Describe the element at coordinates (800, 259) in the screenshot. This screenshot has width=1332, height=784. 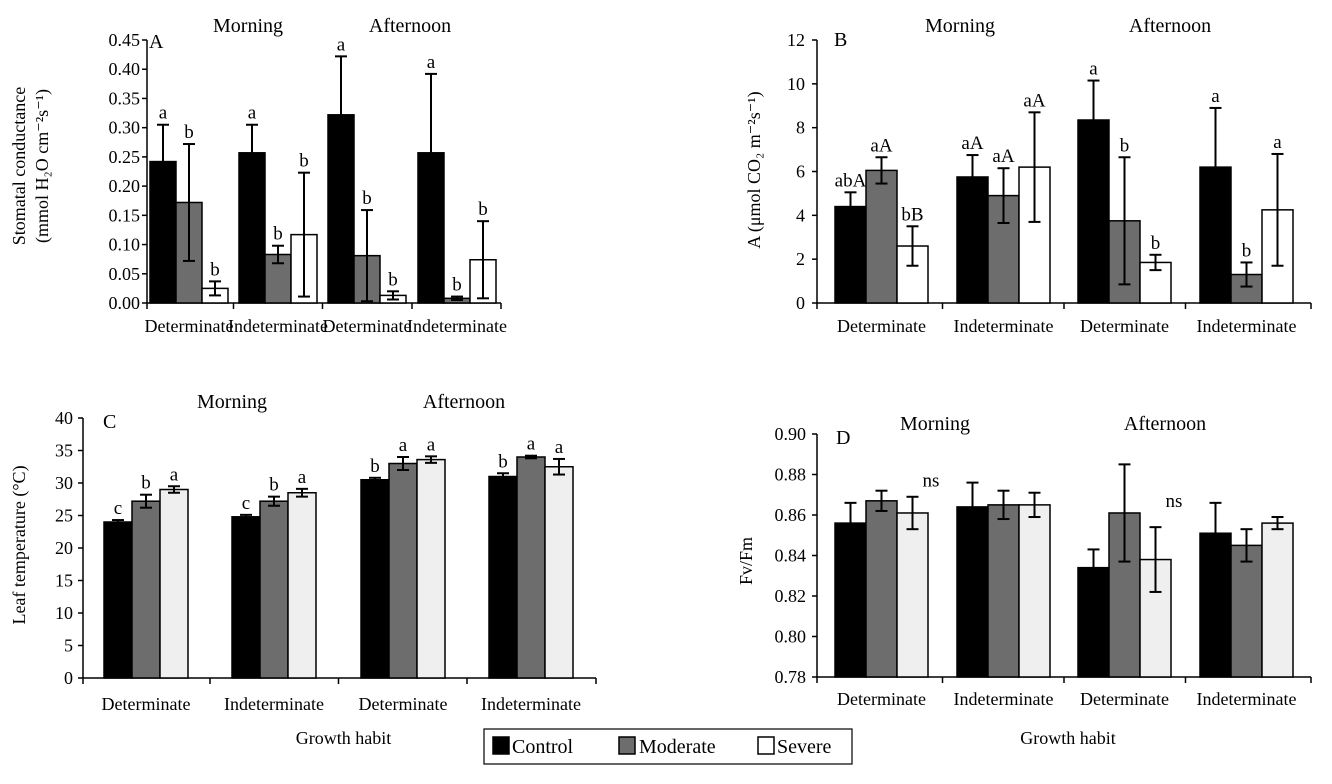
I see `y-tick-label-b: 2` at that location.